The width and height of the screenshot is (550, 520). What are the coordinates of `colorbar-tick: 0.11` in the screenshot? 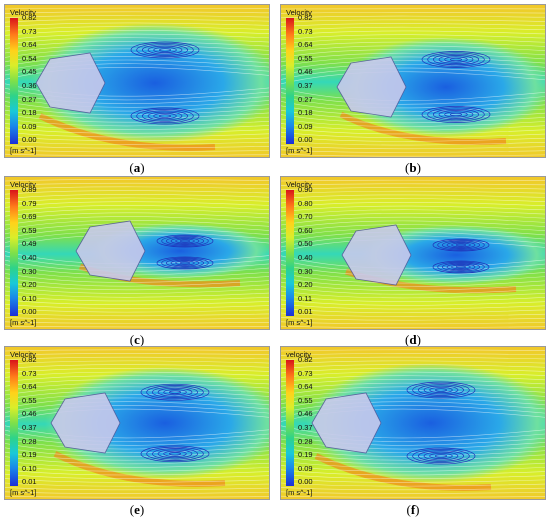 It's located at (305, 298).